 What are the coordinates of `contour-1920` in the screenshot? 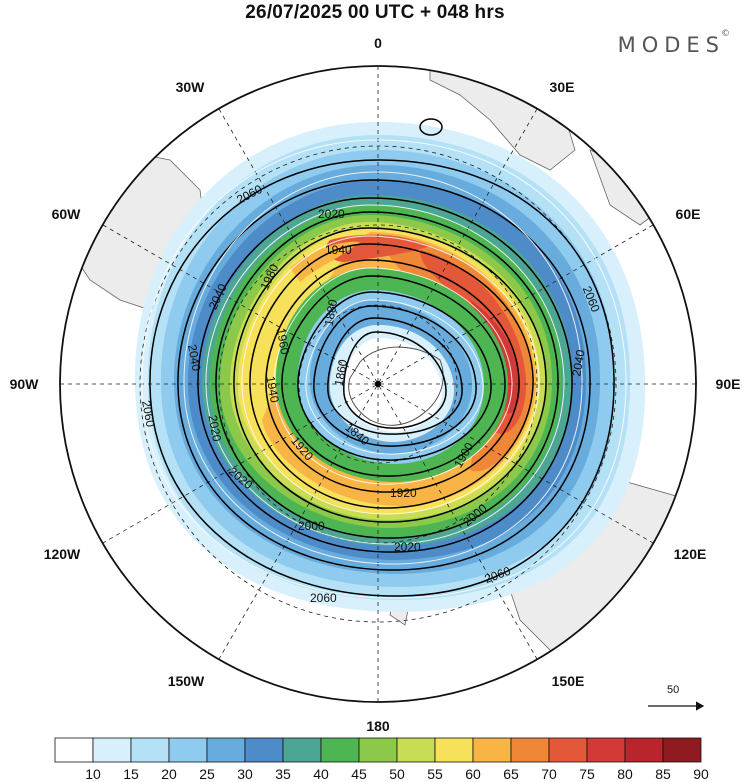 It's located at (393, 376).